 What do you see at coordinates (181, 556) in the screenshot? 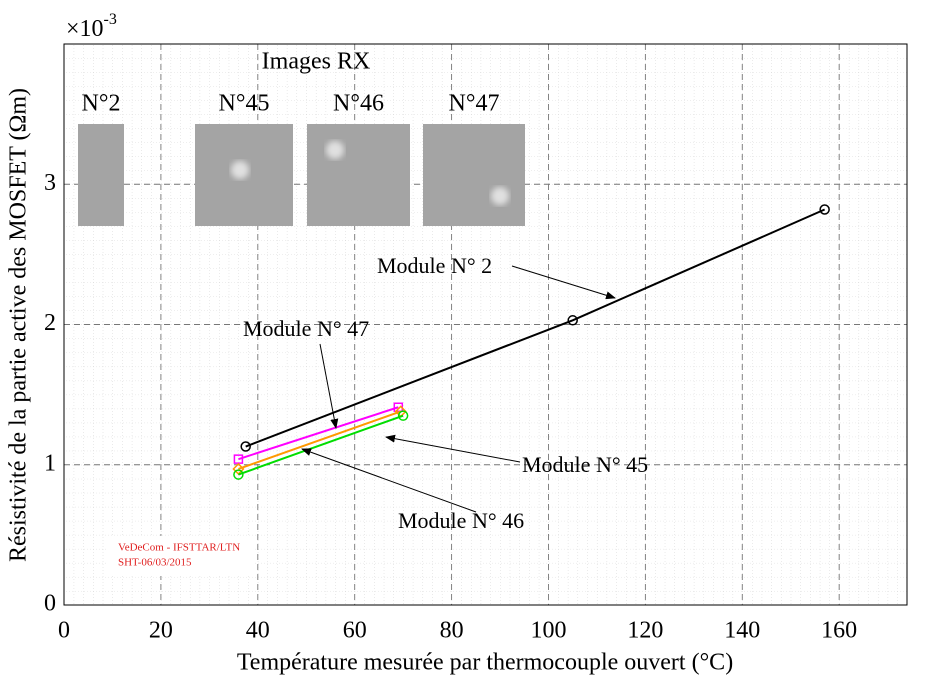
I see `watermark-box` at bounding box center [181, 556].